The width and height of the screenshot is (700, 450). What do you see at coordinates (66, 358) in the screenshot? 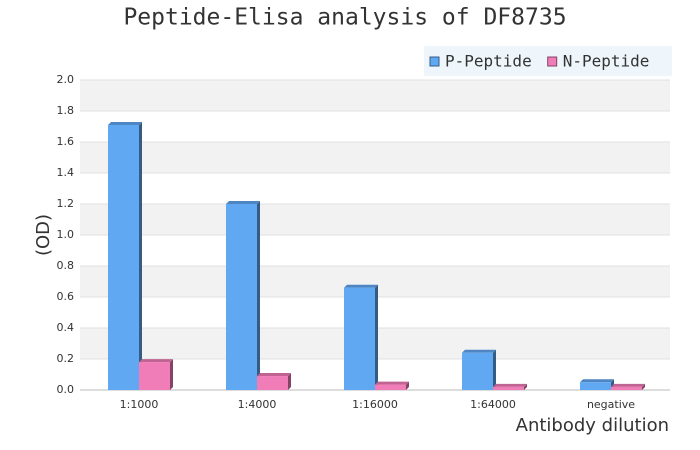
I see `y-tick-label: 0.2` at bounding box center [66, 358].